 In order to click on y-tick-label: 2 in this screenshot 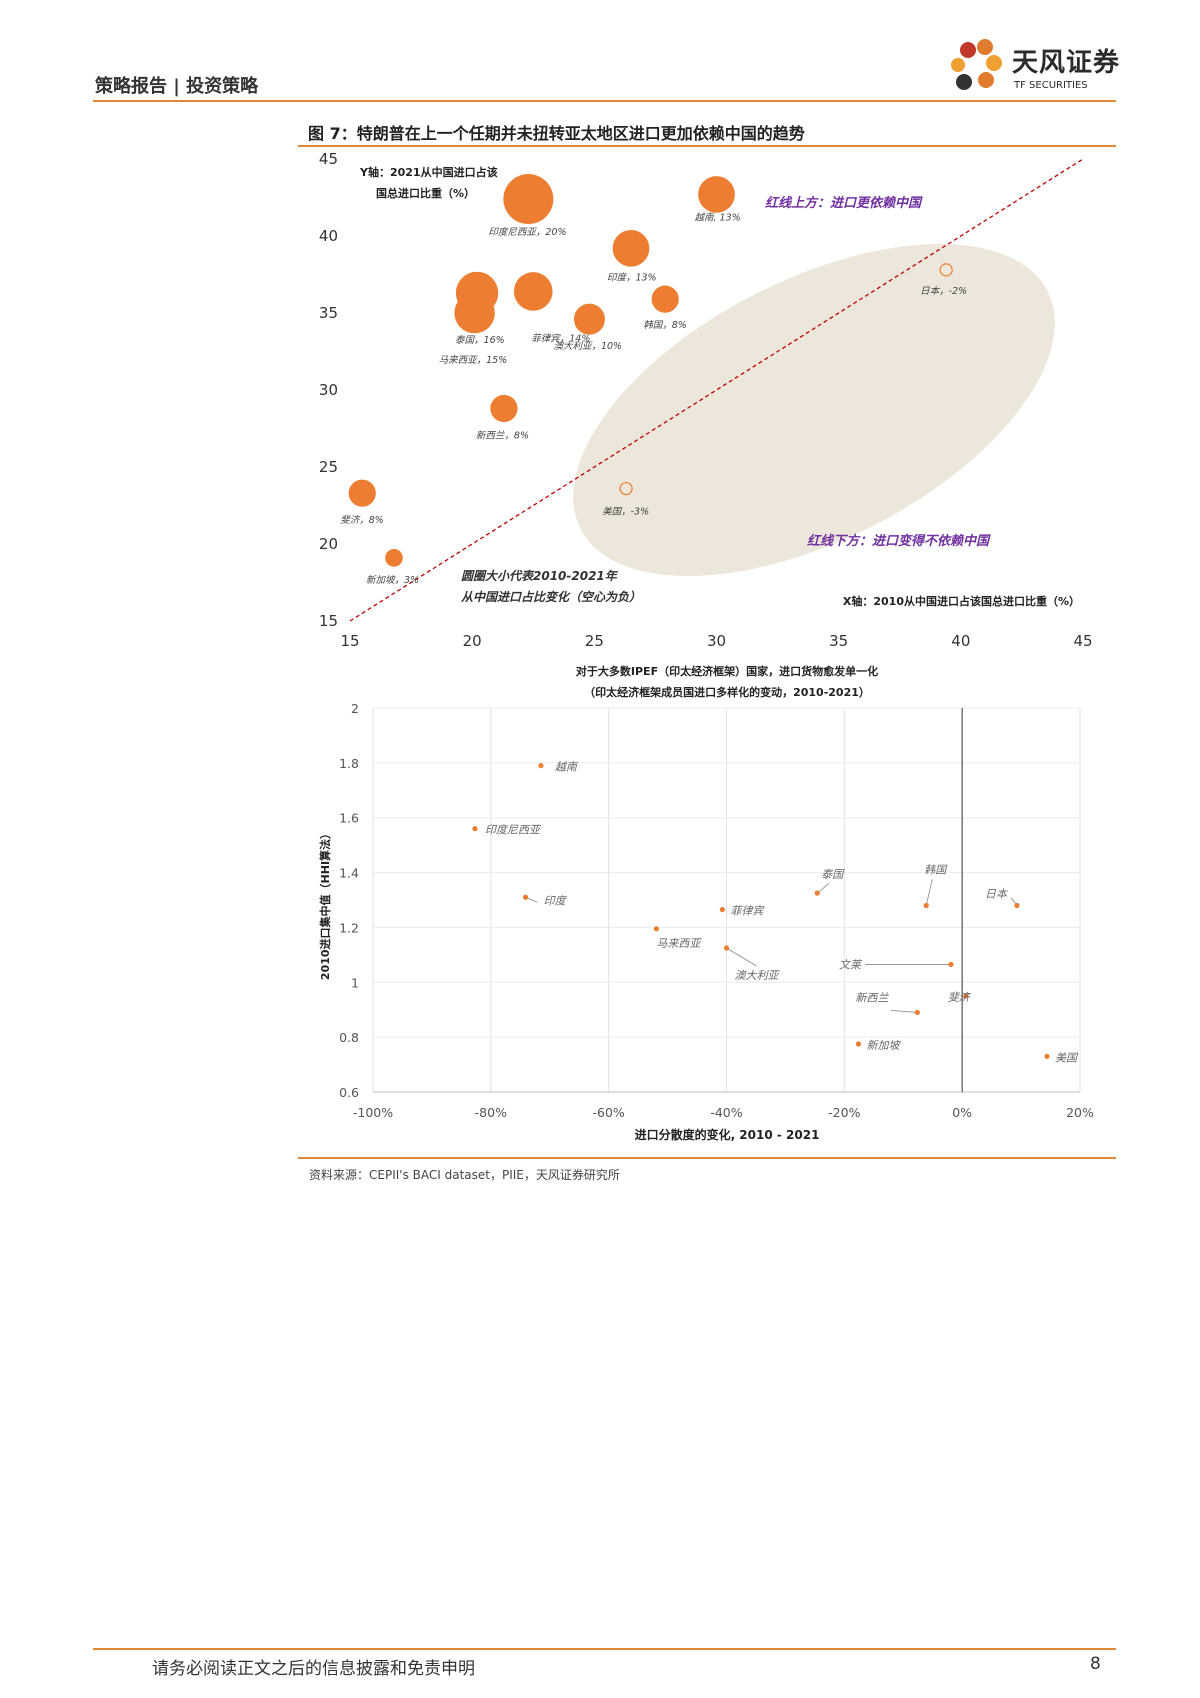, I will do `click(355, 708)`.